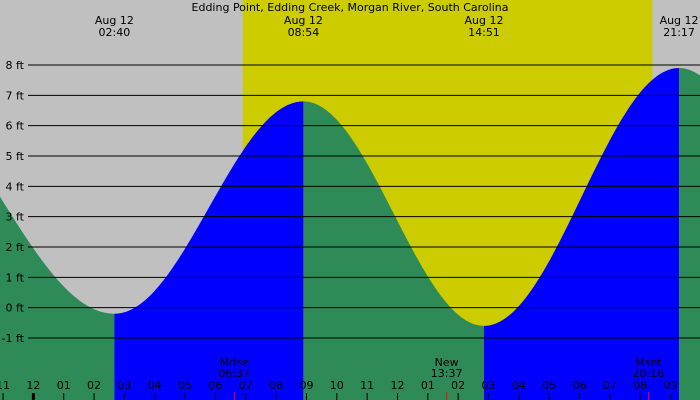 This screenshot has height=400, width=700. Describe the element at coordinates (15, 156) in the screenshot. I see `y-tick-label: 5 ft` at that location.